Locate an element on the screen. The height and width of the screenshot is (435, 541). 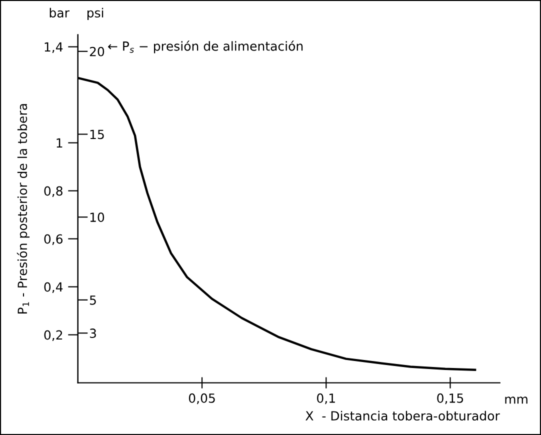
y2-tick-label: 5 is located at coordinates (93, 300).